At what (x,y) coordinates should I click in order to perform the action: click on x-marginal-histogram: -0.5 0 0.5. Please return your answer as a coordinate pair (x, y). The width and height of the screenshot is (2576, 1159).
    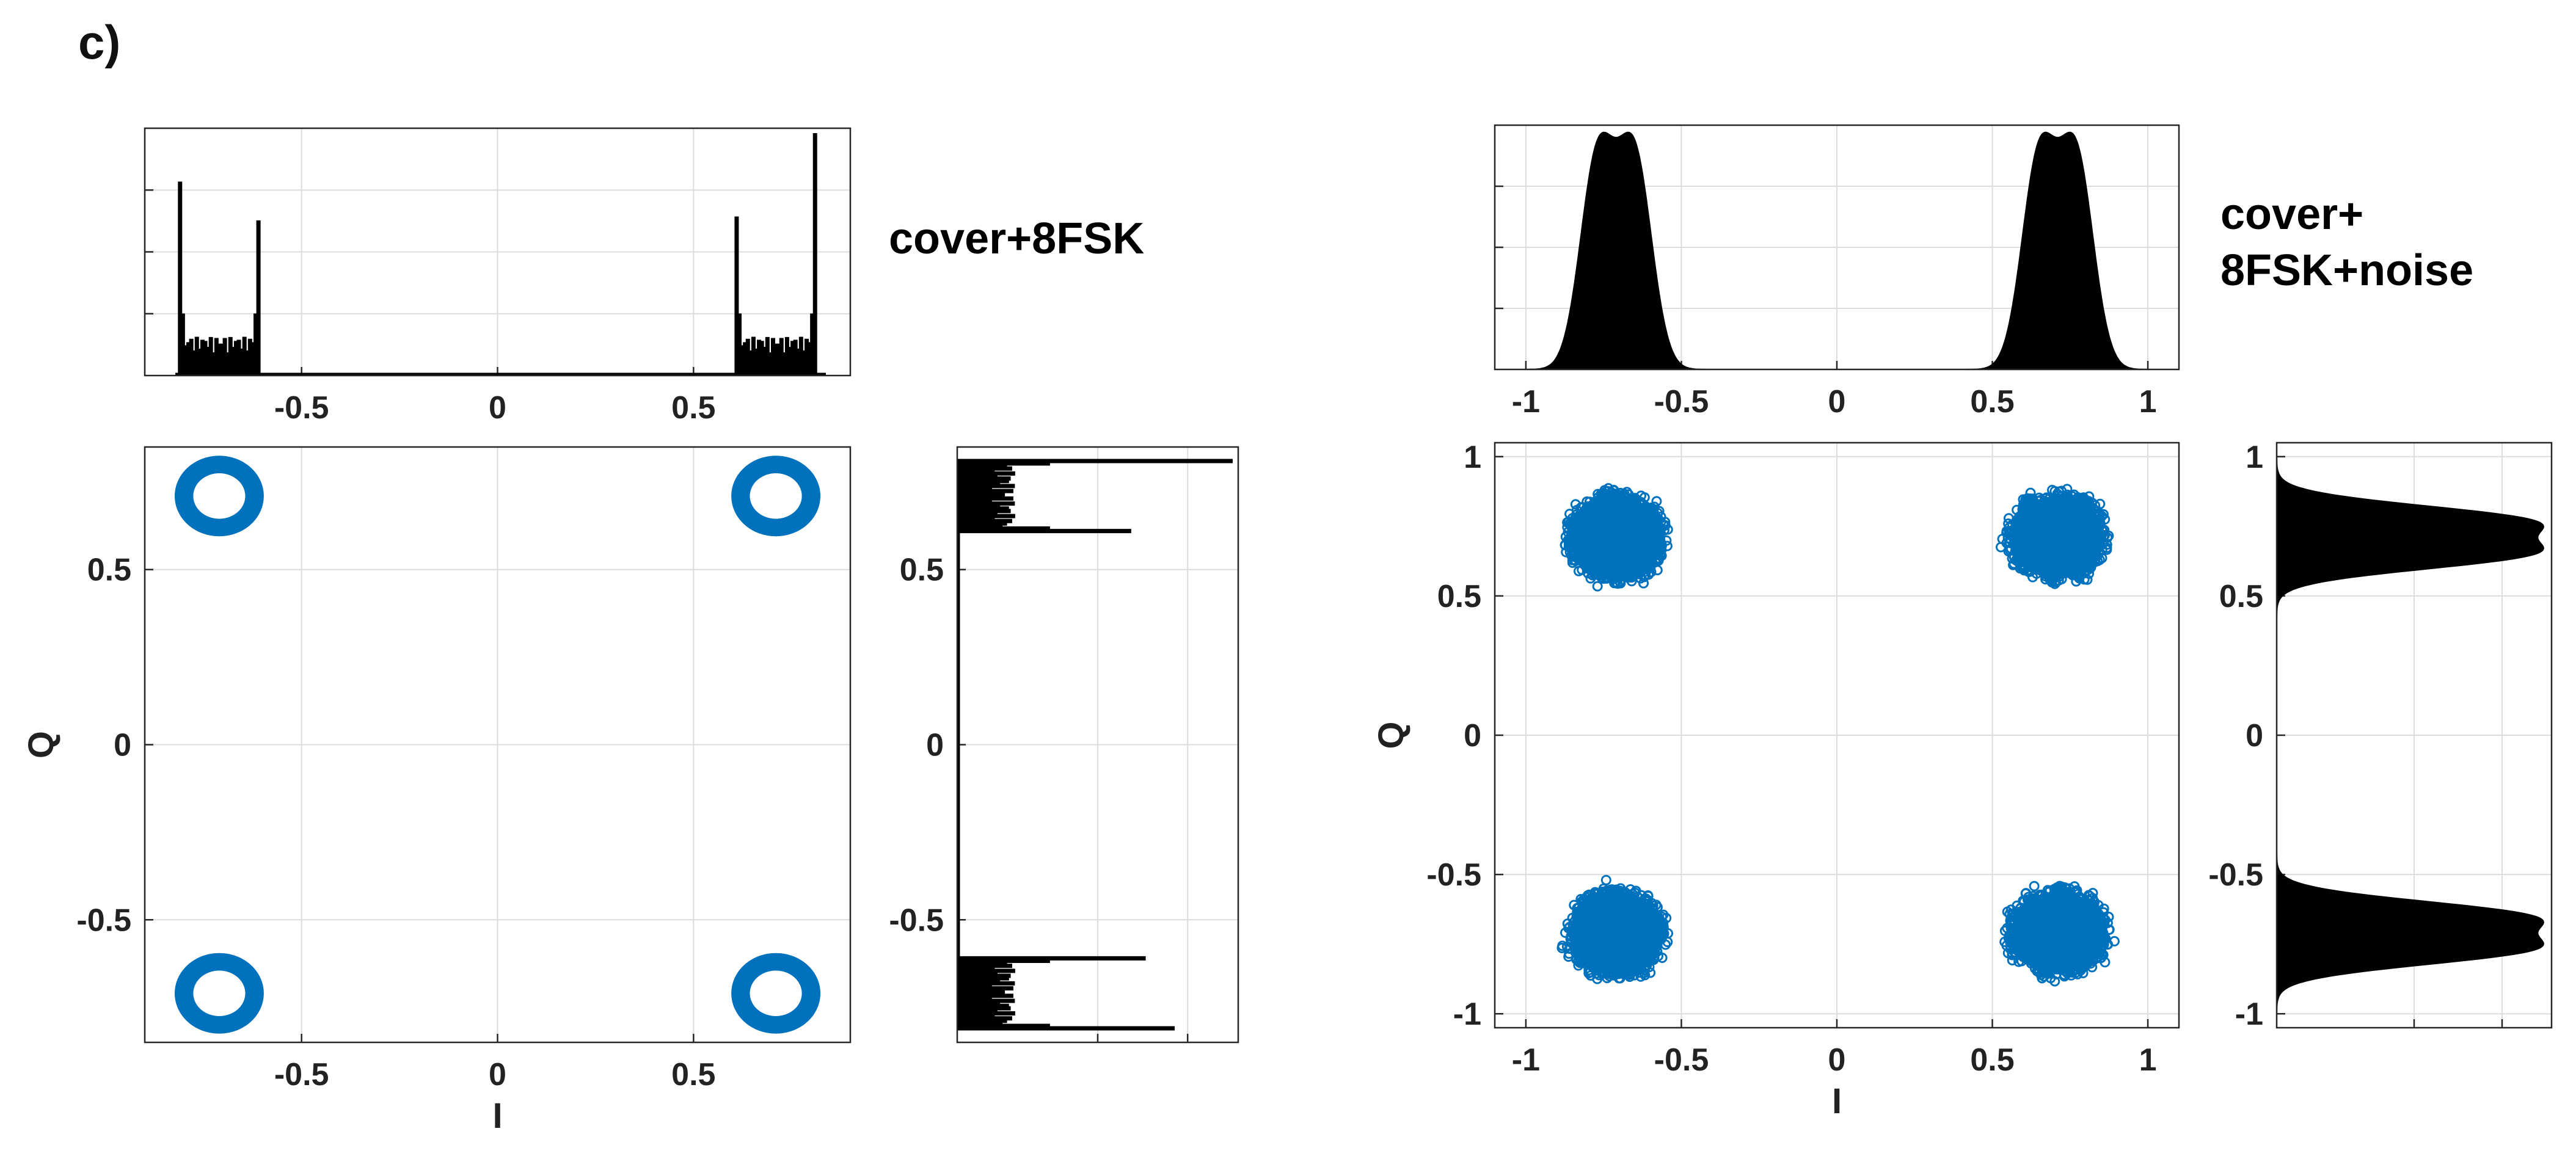
    Looking at the image, I should click on (498, 276).